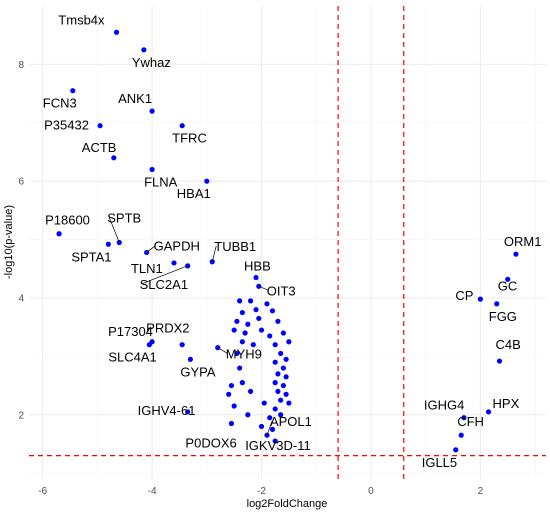  Describe the element at coordinates (488, 412) in the screenshot. I see `data-point-hpx` at that location.